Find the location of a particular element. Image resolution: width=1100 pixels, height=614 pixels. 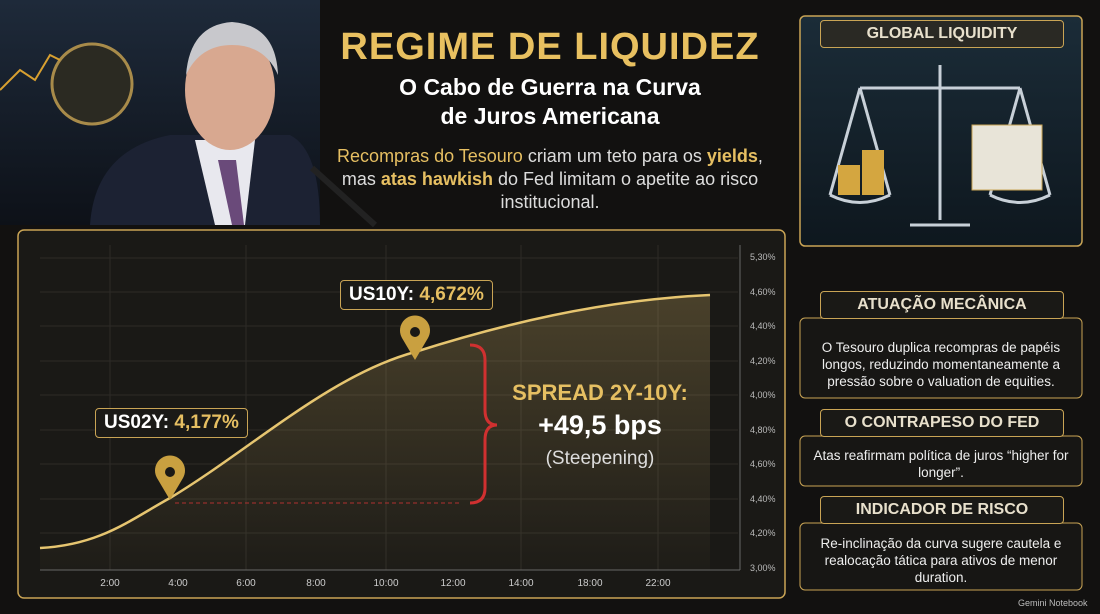

description-segment: criam um teto para os is located at coordinates (614, 156).